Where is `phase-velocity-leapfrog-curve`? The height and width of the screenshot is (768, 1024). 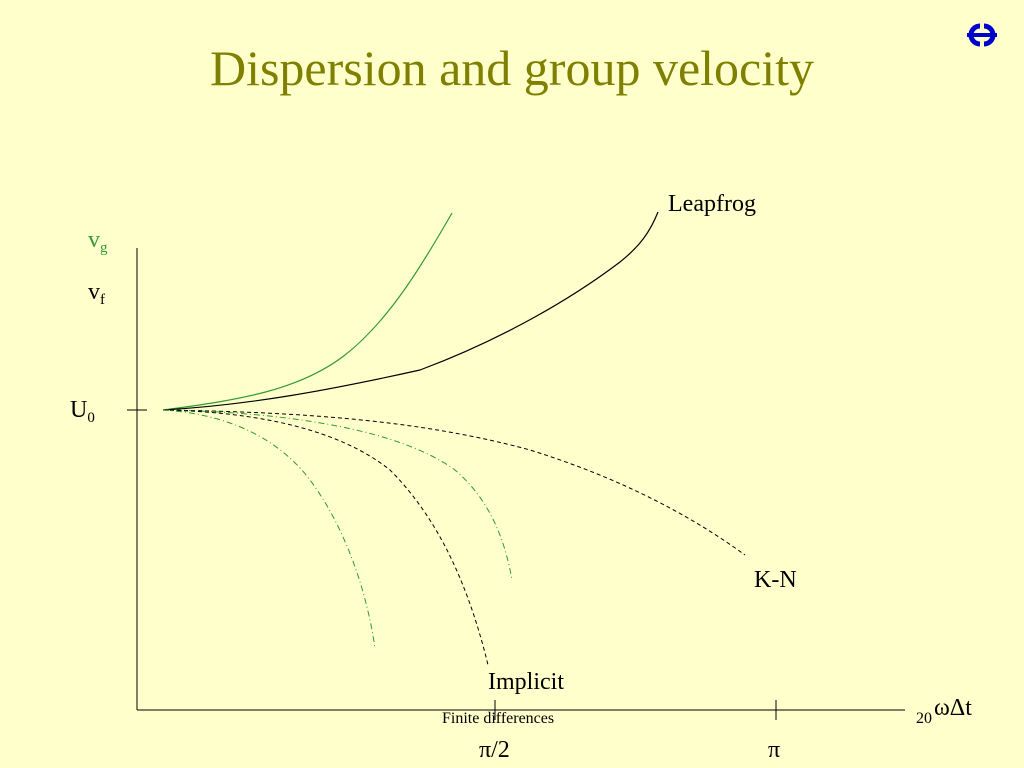 phase-velocity-leapfrog-curve is located at coordinates (410, 311).